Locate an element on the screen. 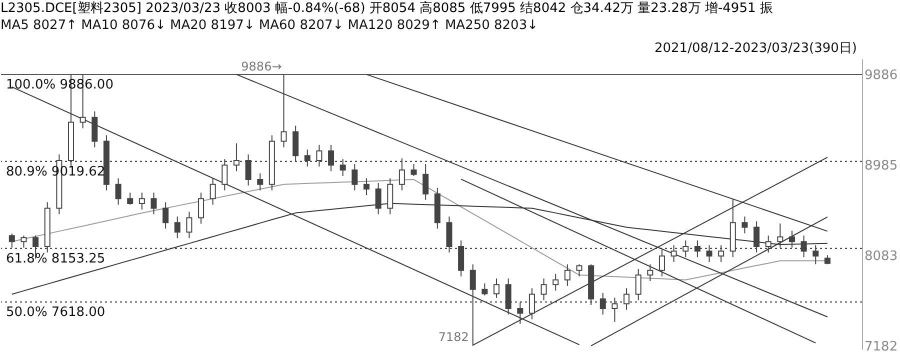  chart-subtitle: MA5 8027↑ MA10 8076↓ MA20 8197↓ MA60 8207↓ MA120 8029↑ MA250 8203↓ is located at coordinates (269, 25).